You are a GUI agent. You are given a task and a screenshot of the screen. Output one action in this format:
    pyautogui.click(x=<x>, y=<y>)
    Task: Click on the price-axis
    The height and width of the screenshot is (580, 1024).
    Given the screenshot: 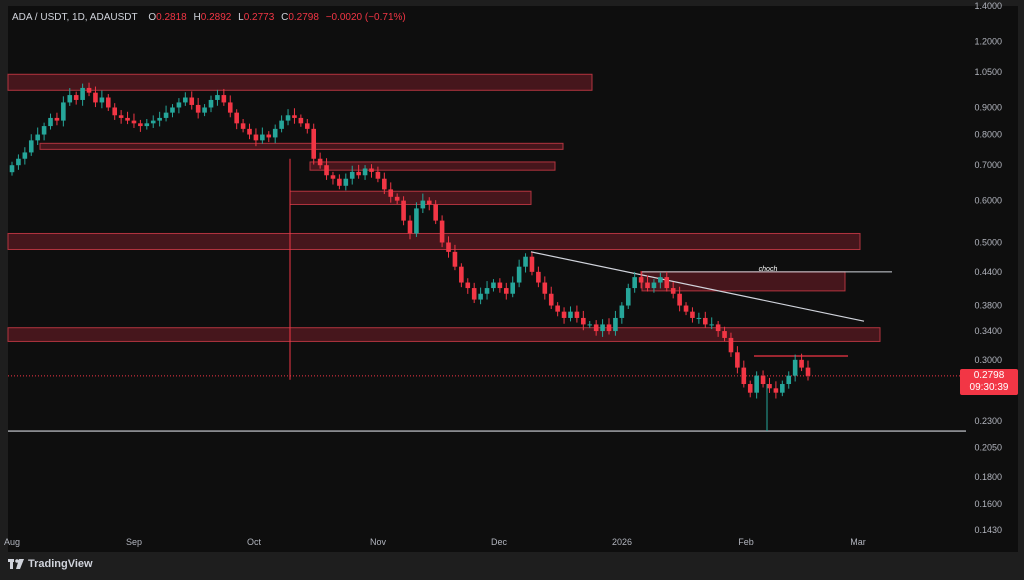 What is the action you would take?
    pyautogui.click(x=992, y=268)
    